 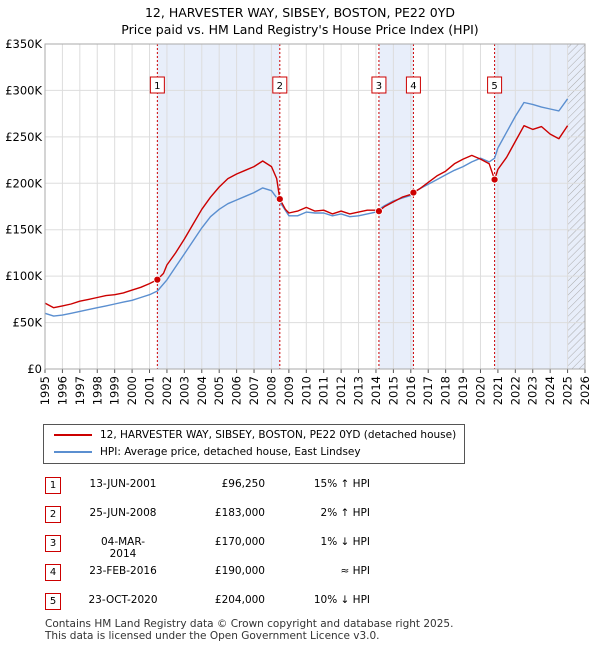 What do you see at coordinates (34, 369) in the screenshot?
I see `y-tick-label: £0` at bounding box center [34, 369].